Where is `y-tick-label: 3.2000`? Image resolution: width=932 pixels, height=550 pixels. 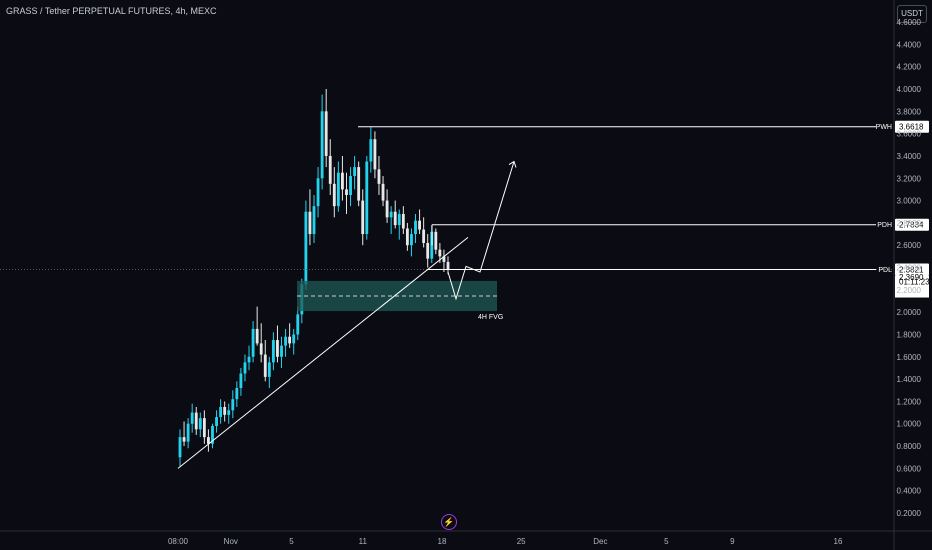 y-tick-label: 3.2000 is located at coordinates (909, 178).